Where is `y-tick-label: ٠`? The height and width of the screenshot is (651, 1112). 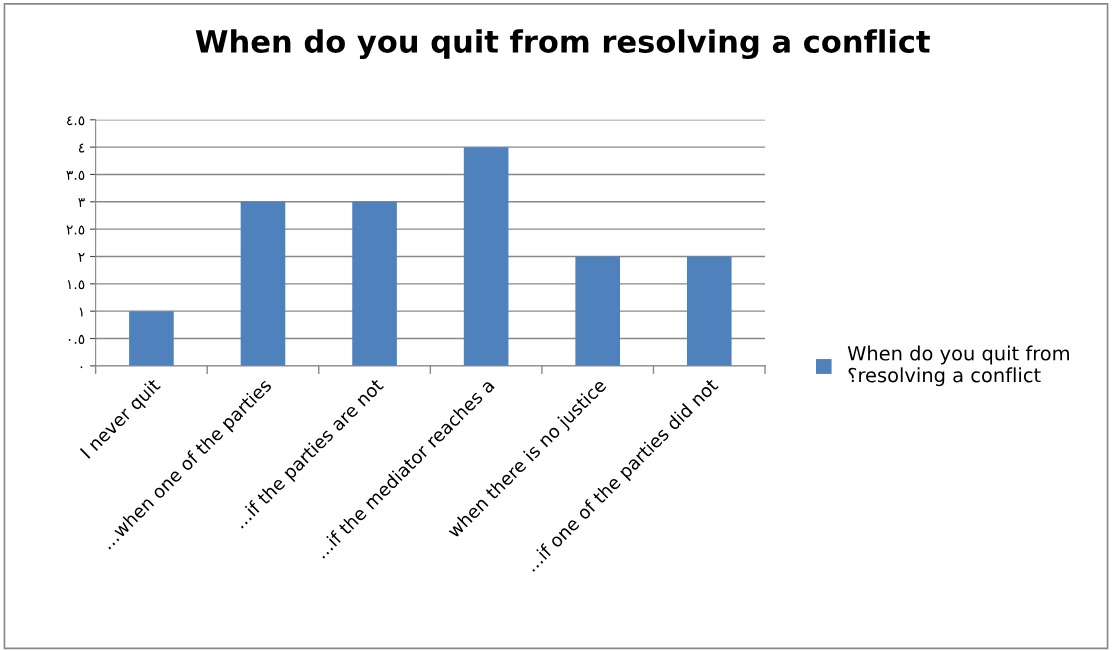
y-tick-label: ٠ is located at coordinates (81, 367).